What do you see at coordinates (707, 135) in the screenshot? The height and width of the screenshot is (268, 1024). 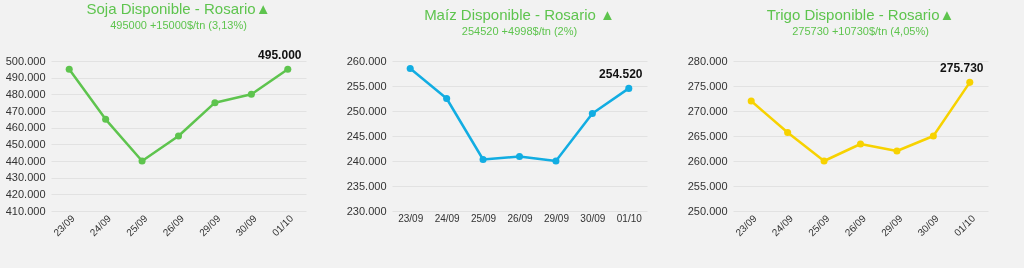 I see `y-tick-label: 265.000` at bounding box center [707, 135].